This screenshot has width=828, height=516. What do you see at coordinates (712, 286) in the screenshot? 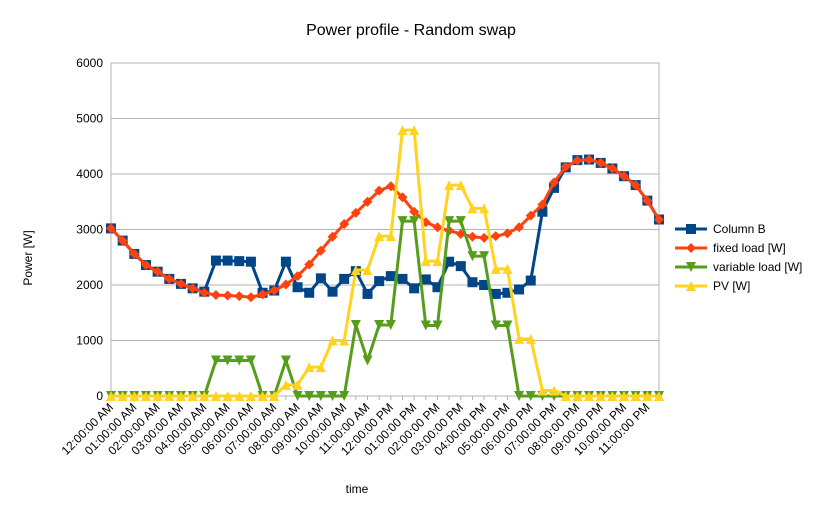
I see `legend-entry-pv-w: PV [W]` at bounding box center [712, 286].